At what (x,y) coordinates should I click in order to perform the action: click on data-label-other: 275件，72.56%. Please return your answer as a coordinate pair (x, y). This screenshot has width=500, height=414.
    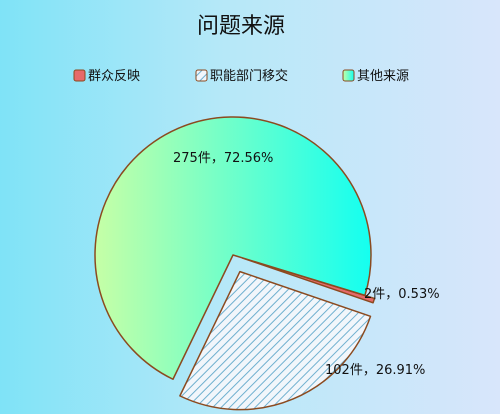
    Looking at the image, I should click on (223, 158).